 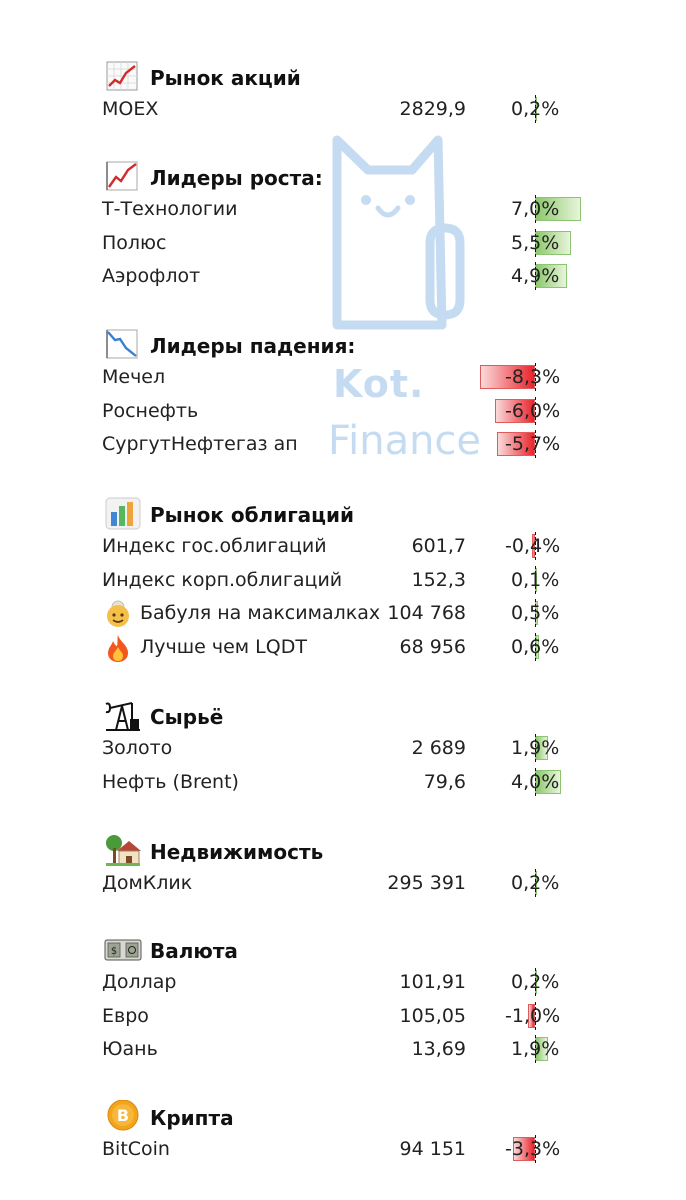 What do you see at coordinates (343, 110) in the screenshot?
I see `table-row: MOEX 2829,9 0,2%` at bounding box center [343, 110].